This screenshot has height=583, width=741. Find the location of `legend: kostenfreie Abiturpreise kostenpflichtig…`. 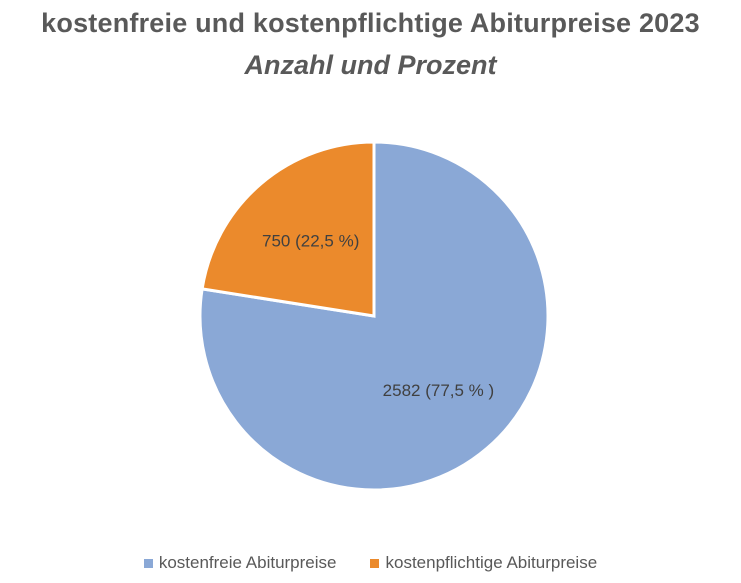

legend: kostenfreie Abiturpreise kostenpflichtig… is located at coordinates (370, 563).